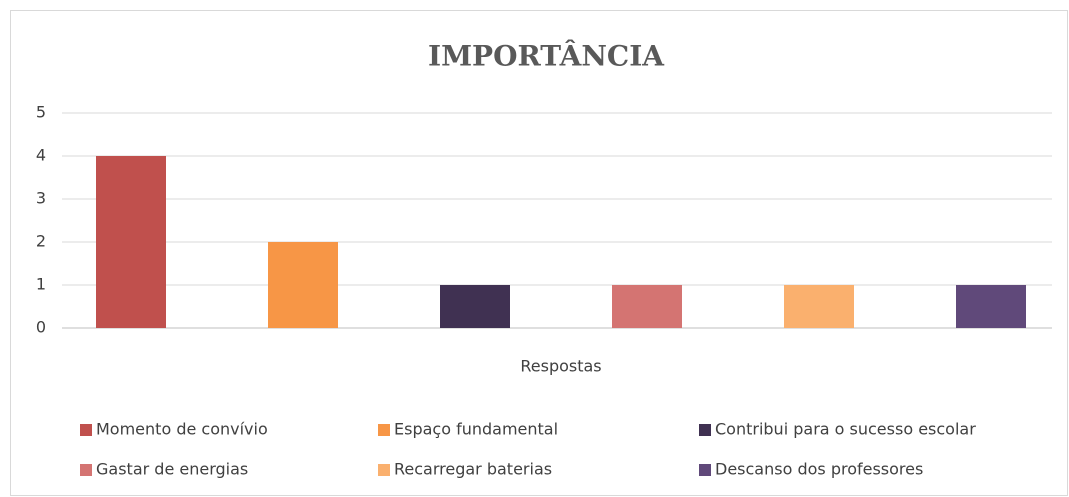 Image resolution: width=1069 pixels, height=497 pixels. What do you see at coordinates (182, 429) in the screenshot?
I see `legend-label: Momento de convívio` at bounding box center [182, 429].